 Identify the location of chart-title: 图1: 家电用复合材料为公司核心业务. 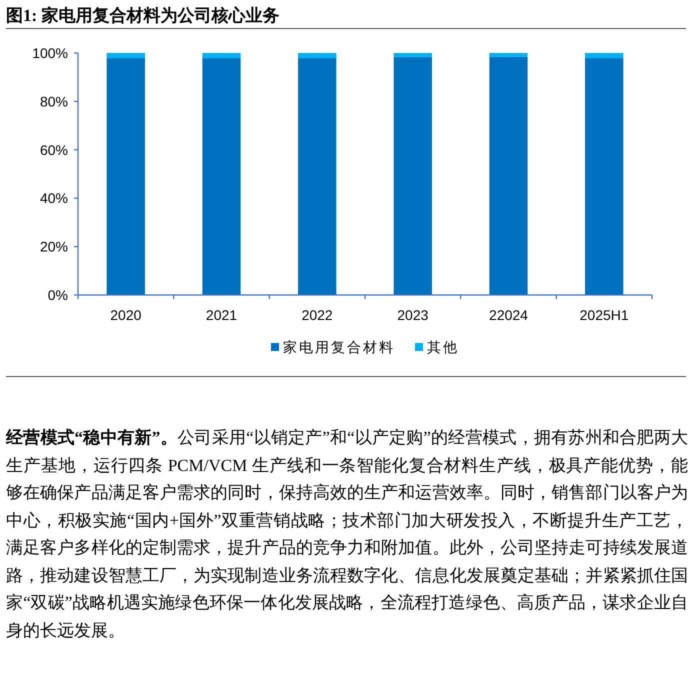
(143, 16).